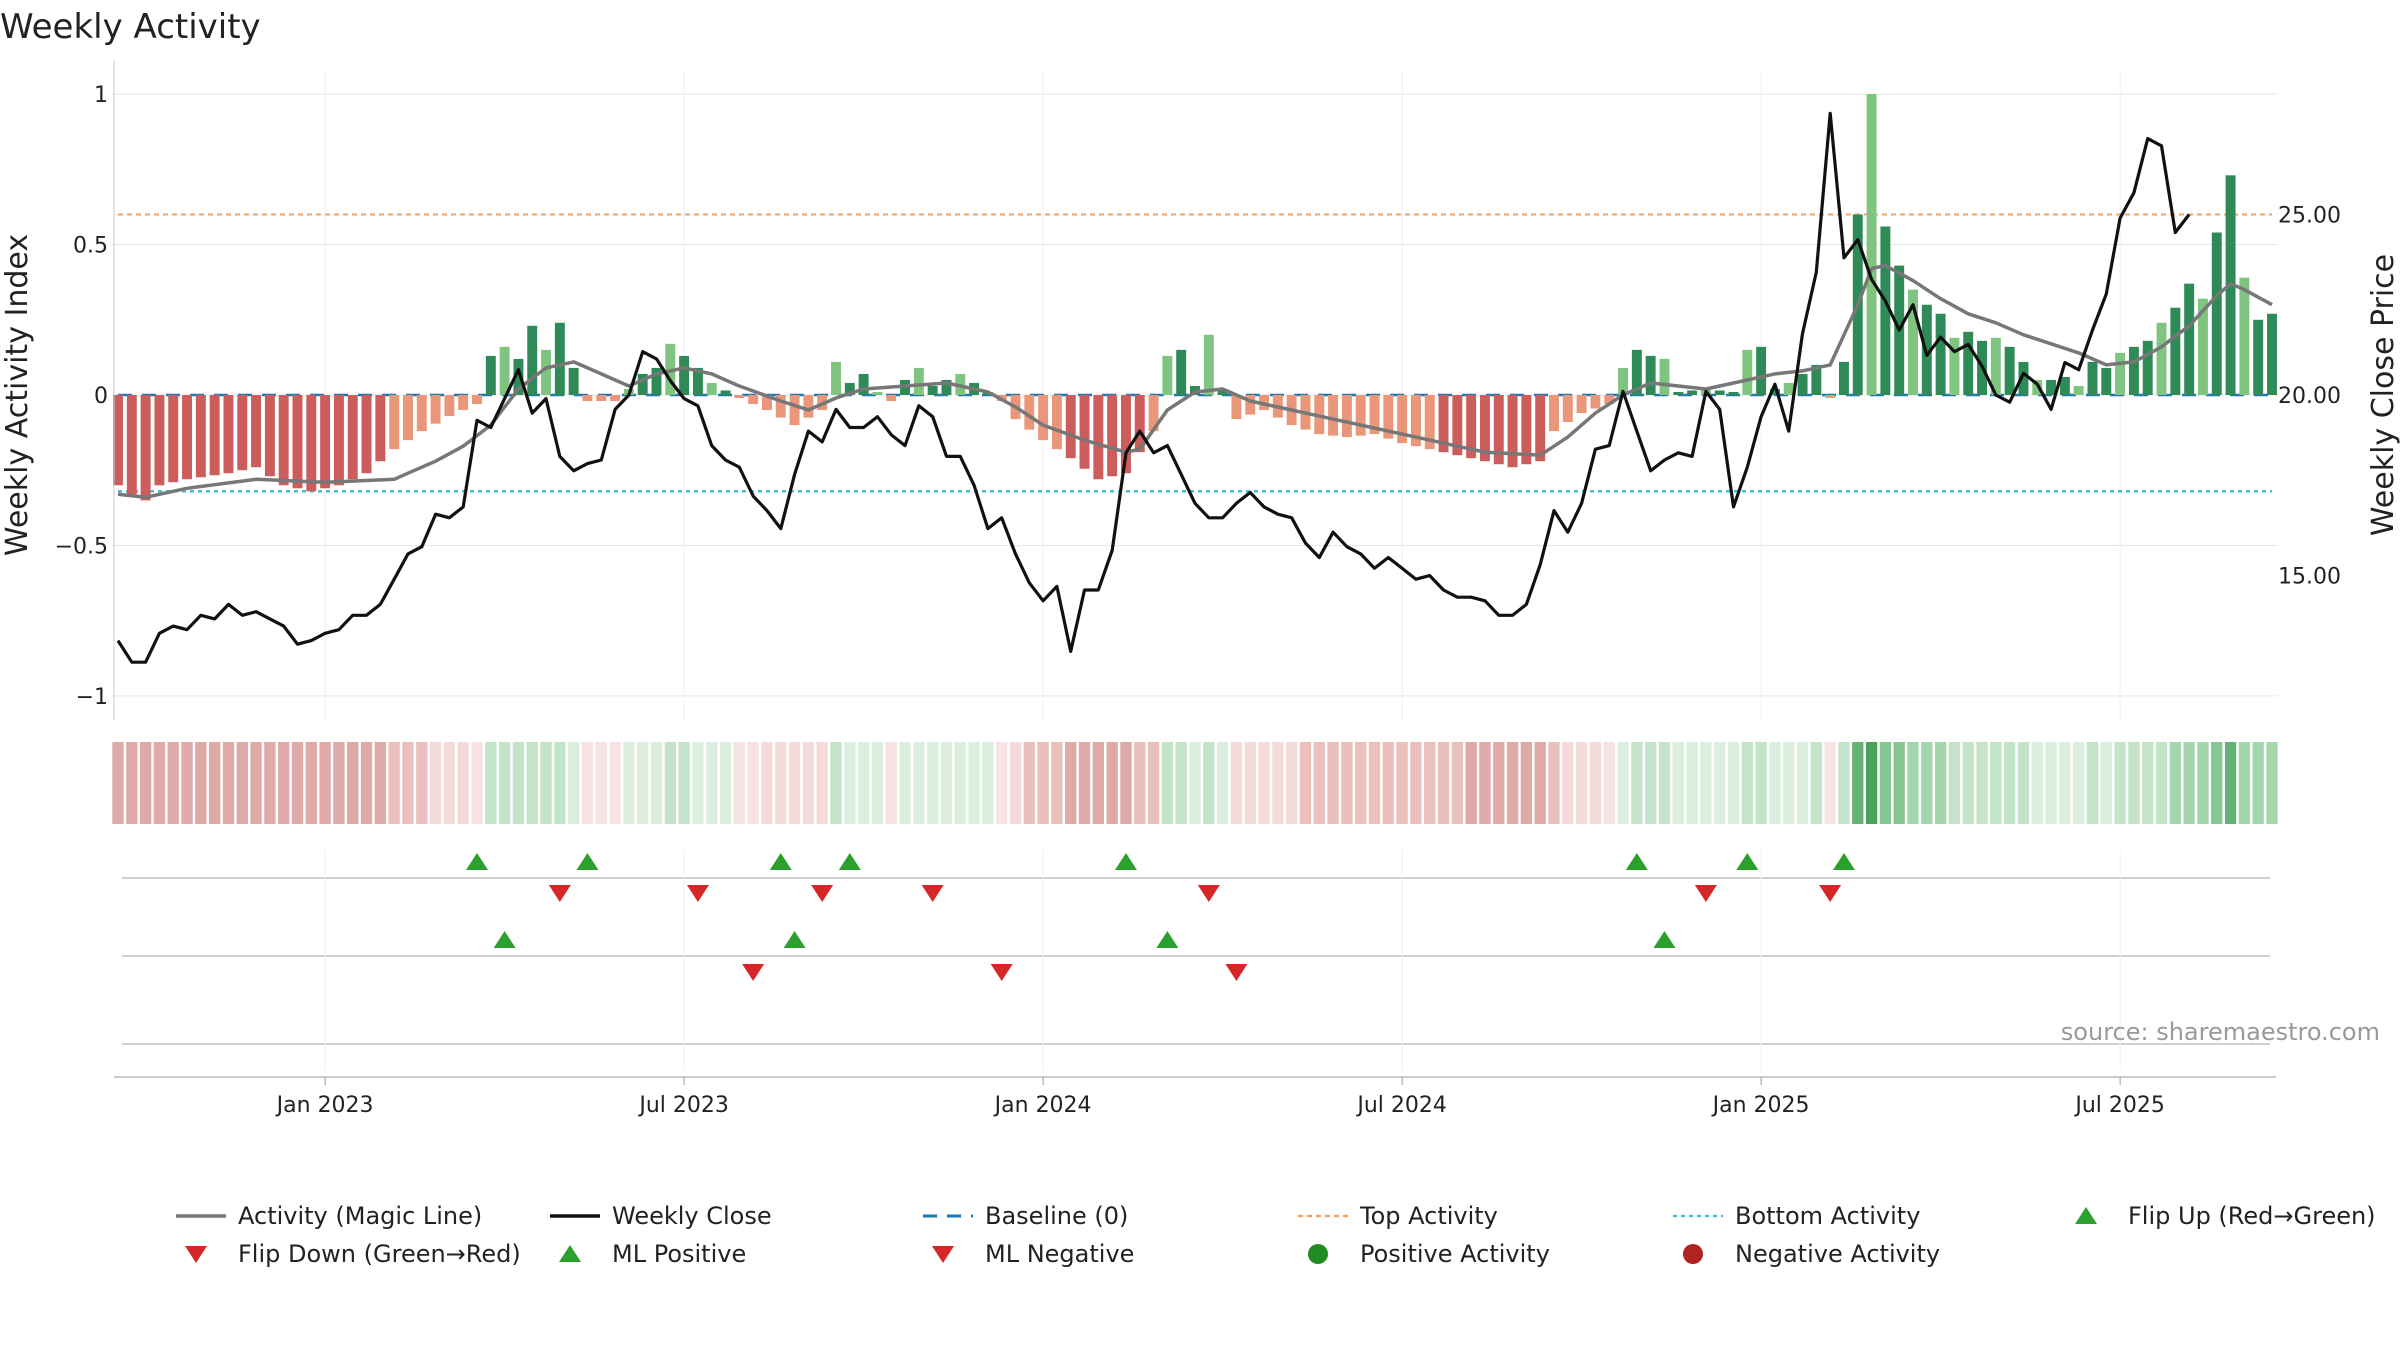  Describe the element at coordinates (692, 1216) in the screenshot. I see `legend-label-close: Weekly Close` at that location.